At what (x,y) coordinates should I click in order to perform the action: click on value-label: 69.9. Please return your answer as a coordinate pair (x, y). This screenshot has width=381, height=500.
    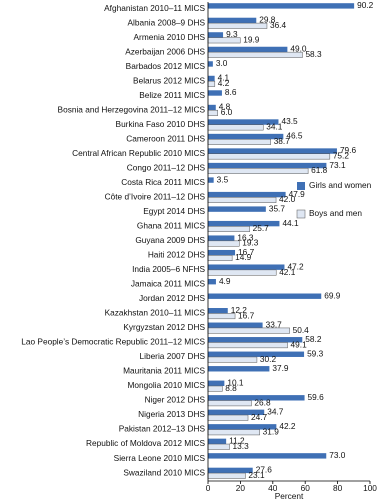
    Looking at the image, I should click on (332, 295).